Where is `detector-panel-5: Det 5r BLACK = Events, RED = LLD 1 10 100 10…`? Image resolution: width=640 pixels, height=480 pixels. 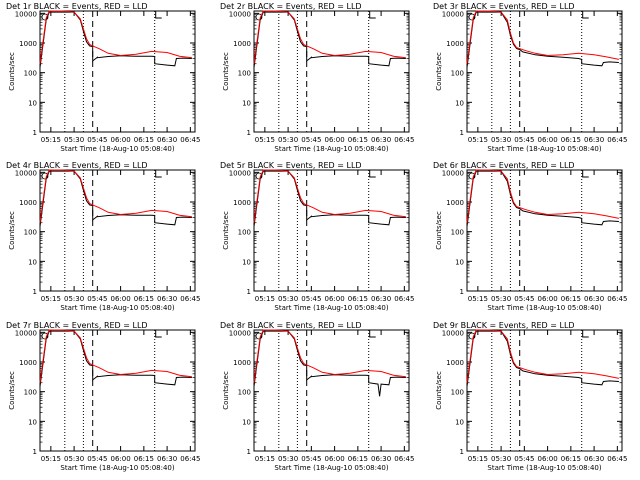 detector-panel-5: Det 5r BLACK = Events, RED = LLD 1 10 100 10… is located at coordinates (317, 236).